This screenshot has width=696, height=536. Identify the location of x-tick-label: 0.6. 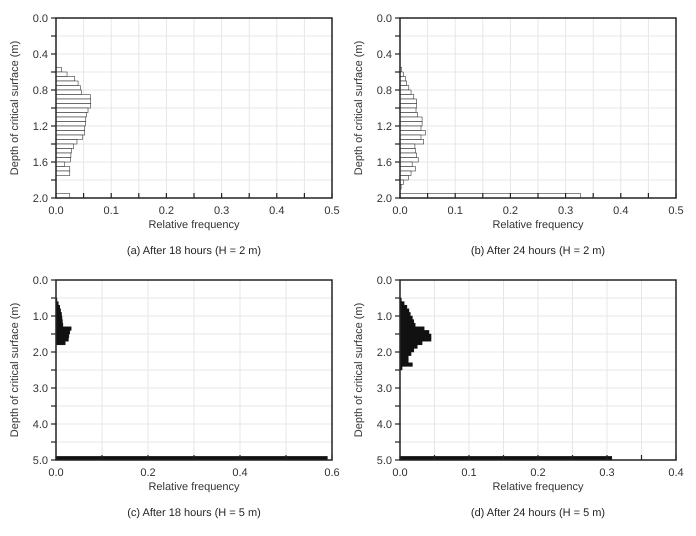
(332, 473).